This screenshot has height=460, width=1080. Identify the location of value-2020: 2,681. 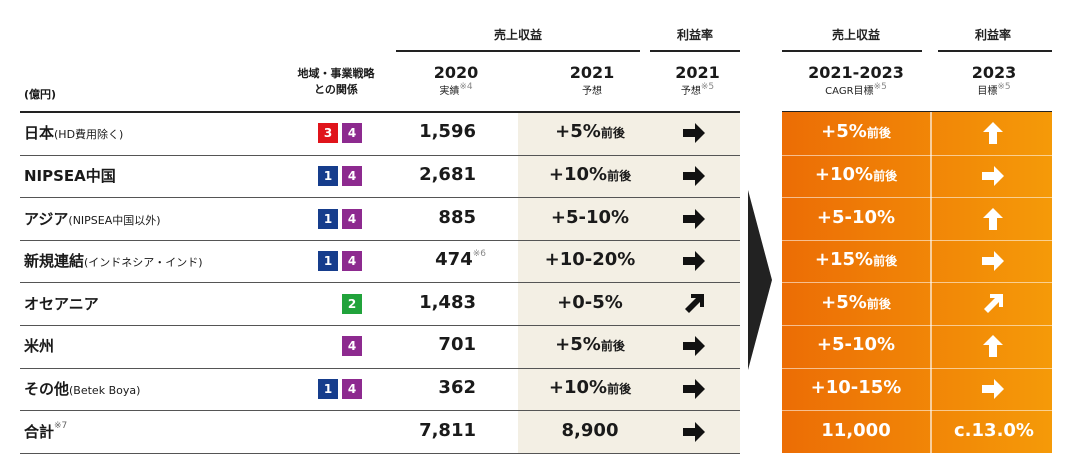
(436, 174).